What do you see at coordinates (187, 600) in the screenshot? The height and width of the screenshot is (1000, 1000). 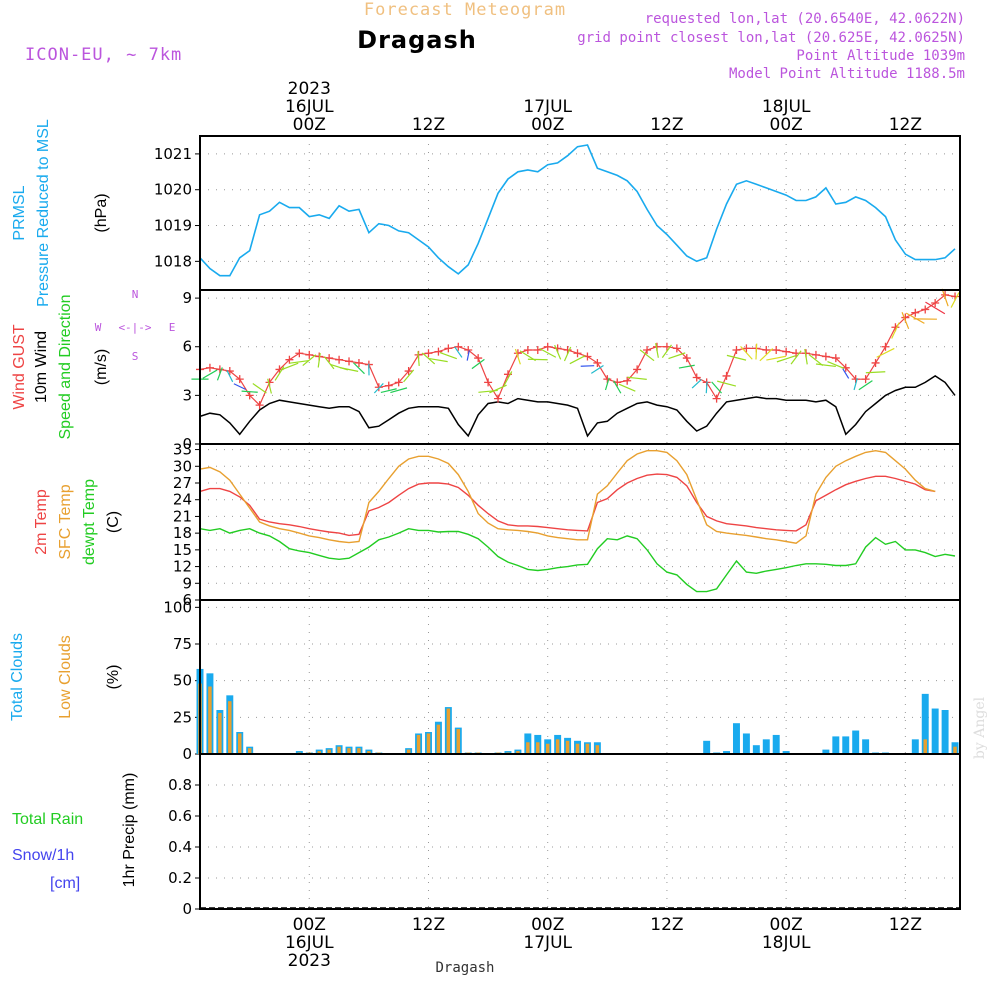 I see `ytick-label: 6` at bounding box center [187, 600].